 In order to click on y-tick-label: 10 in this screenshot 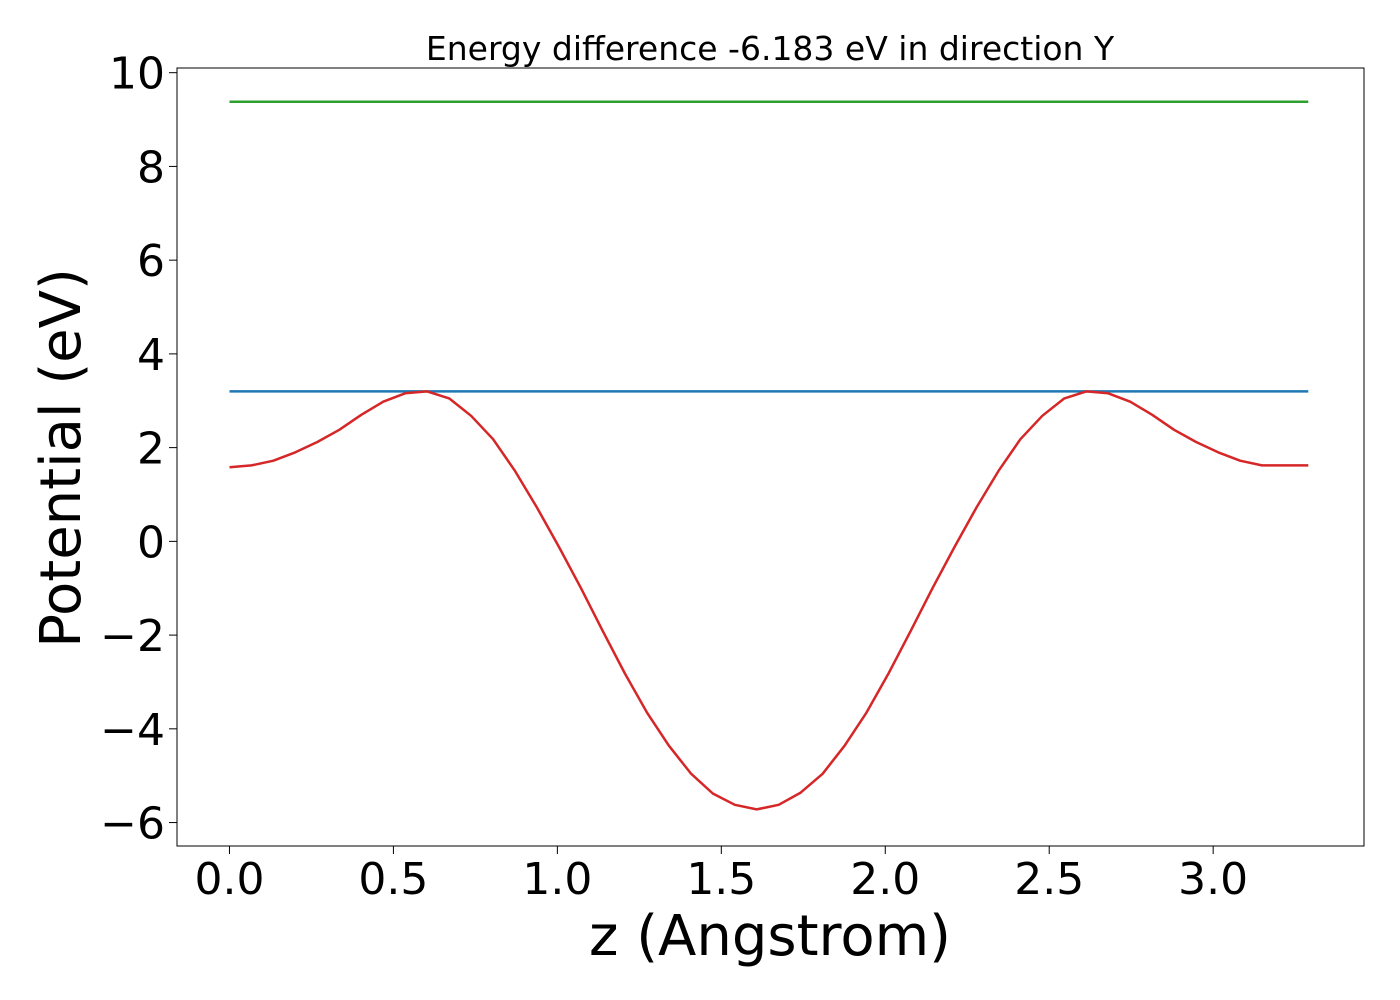, I will do `click(137, 74)`.